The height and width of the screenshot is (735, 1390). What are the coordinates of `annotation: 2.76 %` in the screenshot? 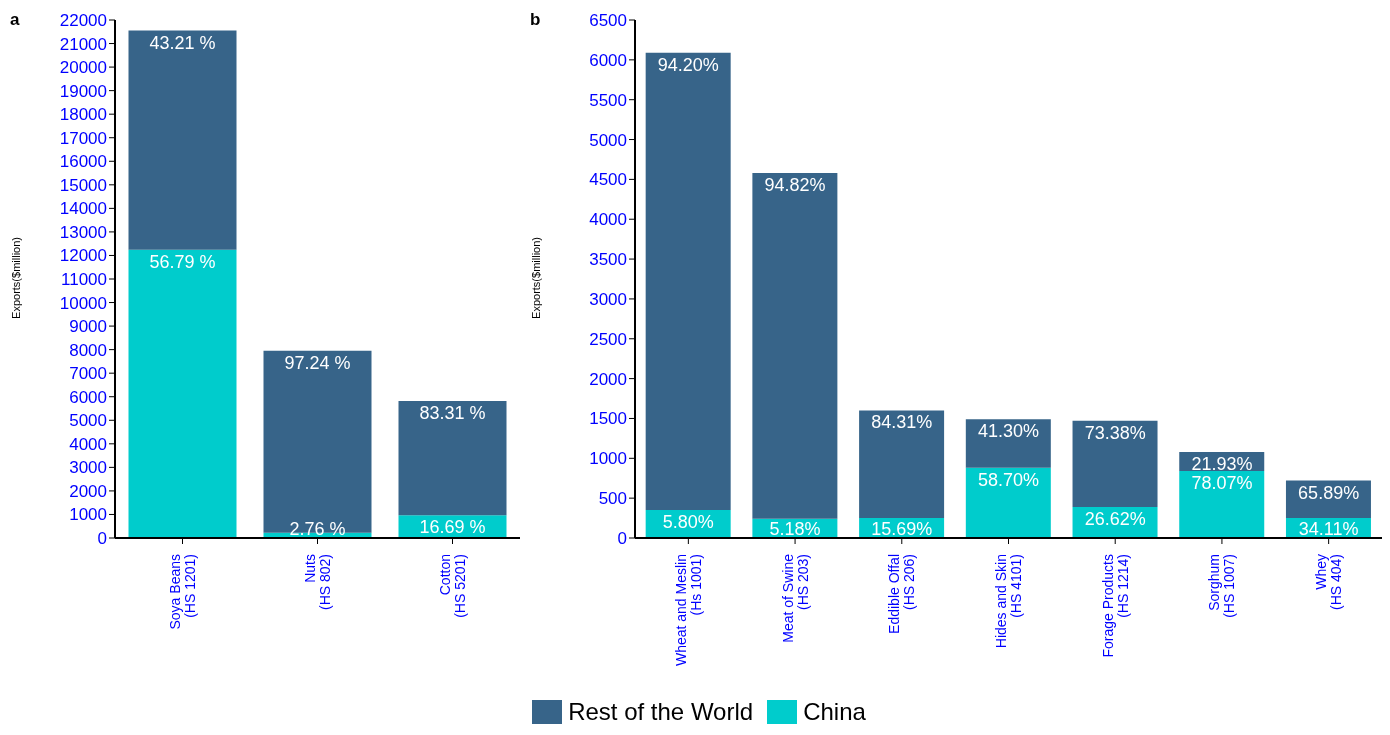 It's located at (317, 529).